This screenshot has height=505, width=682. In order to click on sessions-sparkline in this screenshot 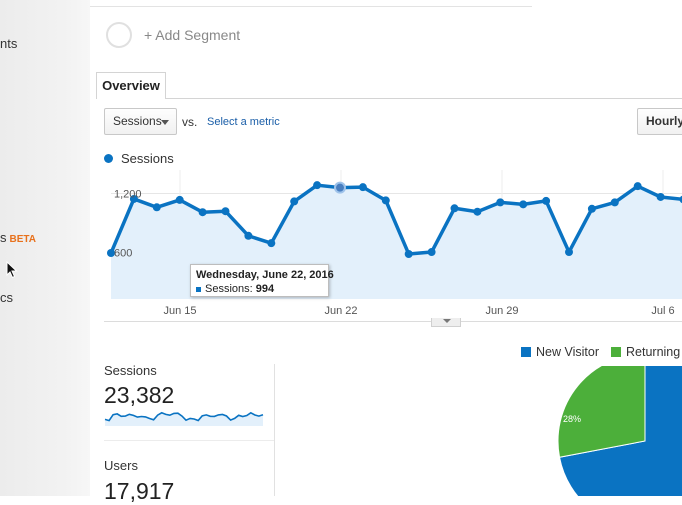, I will do `click(184, 416)`.